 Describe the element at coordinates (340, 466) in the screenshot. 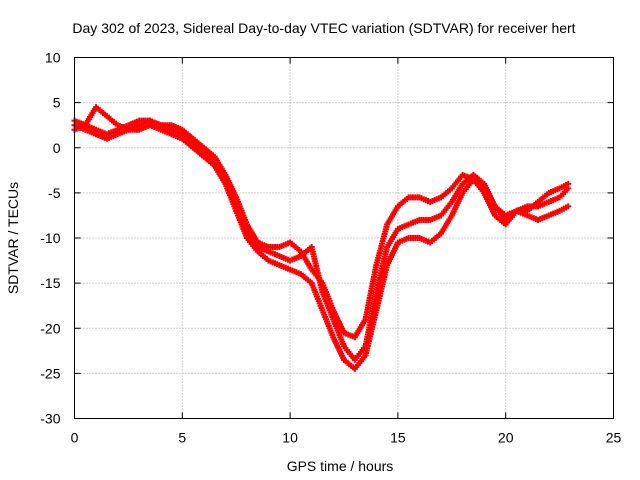

I see `x-axis-label: GPS time / hours` at that location.